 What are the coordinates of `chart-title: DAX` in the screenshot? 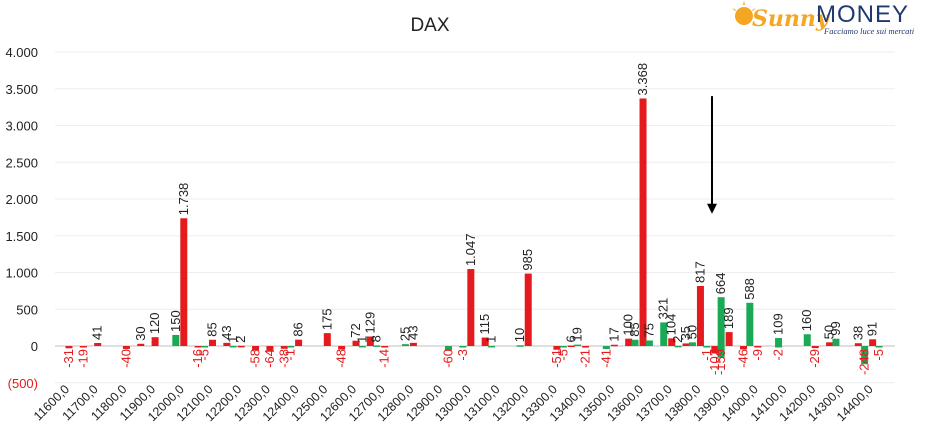 It's located at (429, 25).